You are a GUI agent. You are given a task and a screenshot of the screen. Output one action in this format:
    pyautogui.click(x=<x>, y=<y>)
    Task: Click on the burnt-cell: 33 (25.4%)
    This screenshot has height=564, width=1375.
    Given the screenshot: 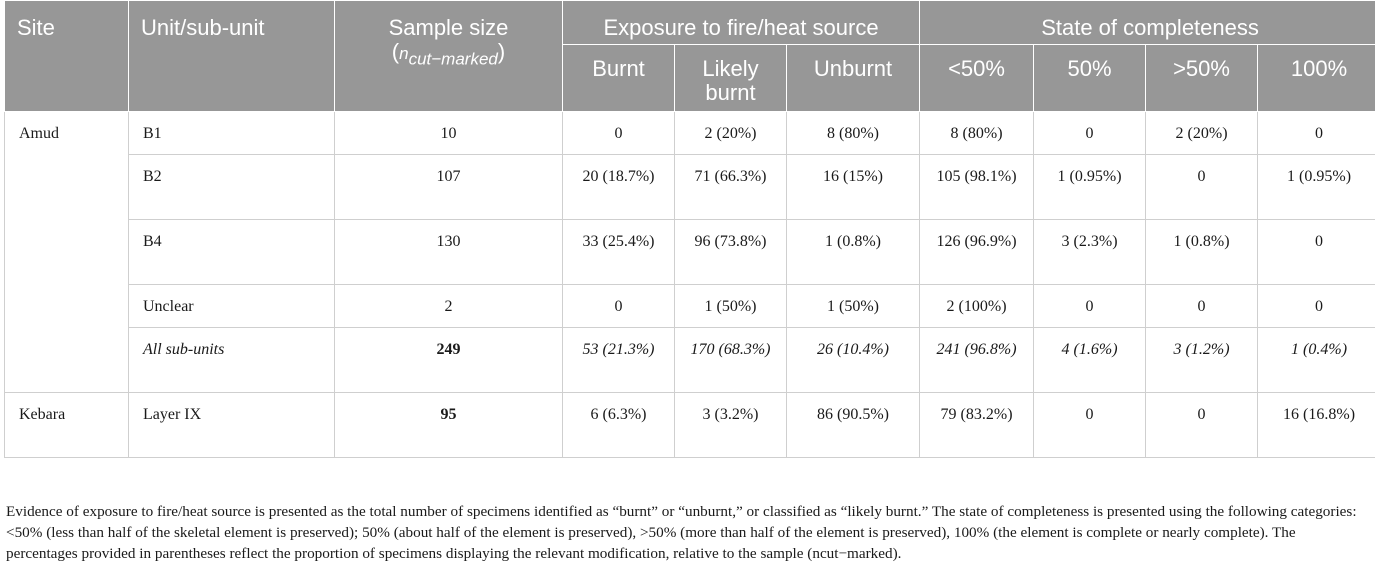 What is the action you would take?
    pyautogui.click(x=619, y=252)
    